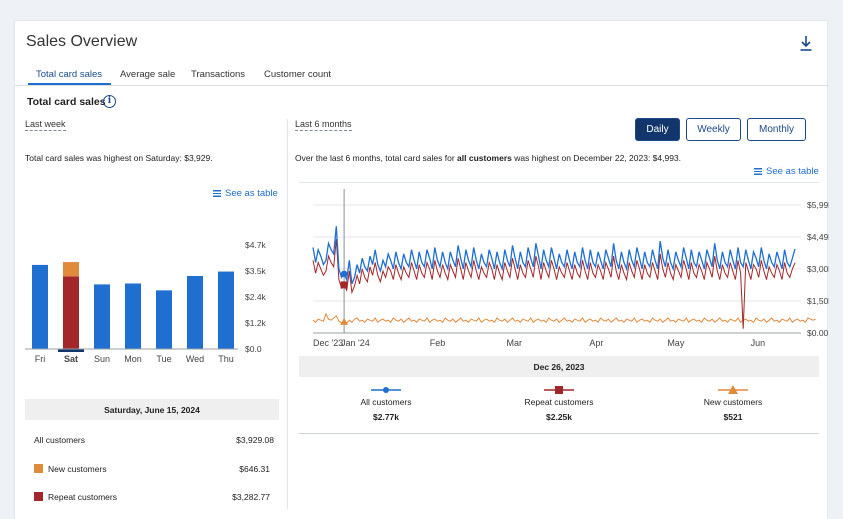 The width and height of the screenshot is (843, 519). Describe the element at coordinates (733, 417) in the screenshot. I see `legend-new-value: $521` at that location.